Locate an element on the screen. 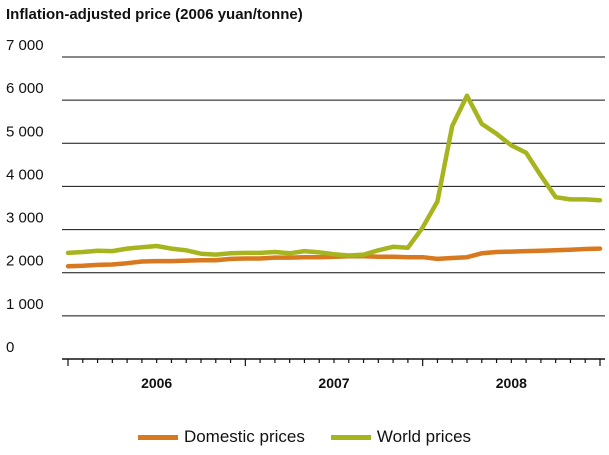 The width and height of the screenshot is (609, 455). y-tick-label: 2 000 is located at coordinates (25, 261).